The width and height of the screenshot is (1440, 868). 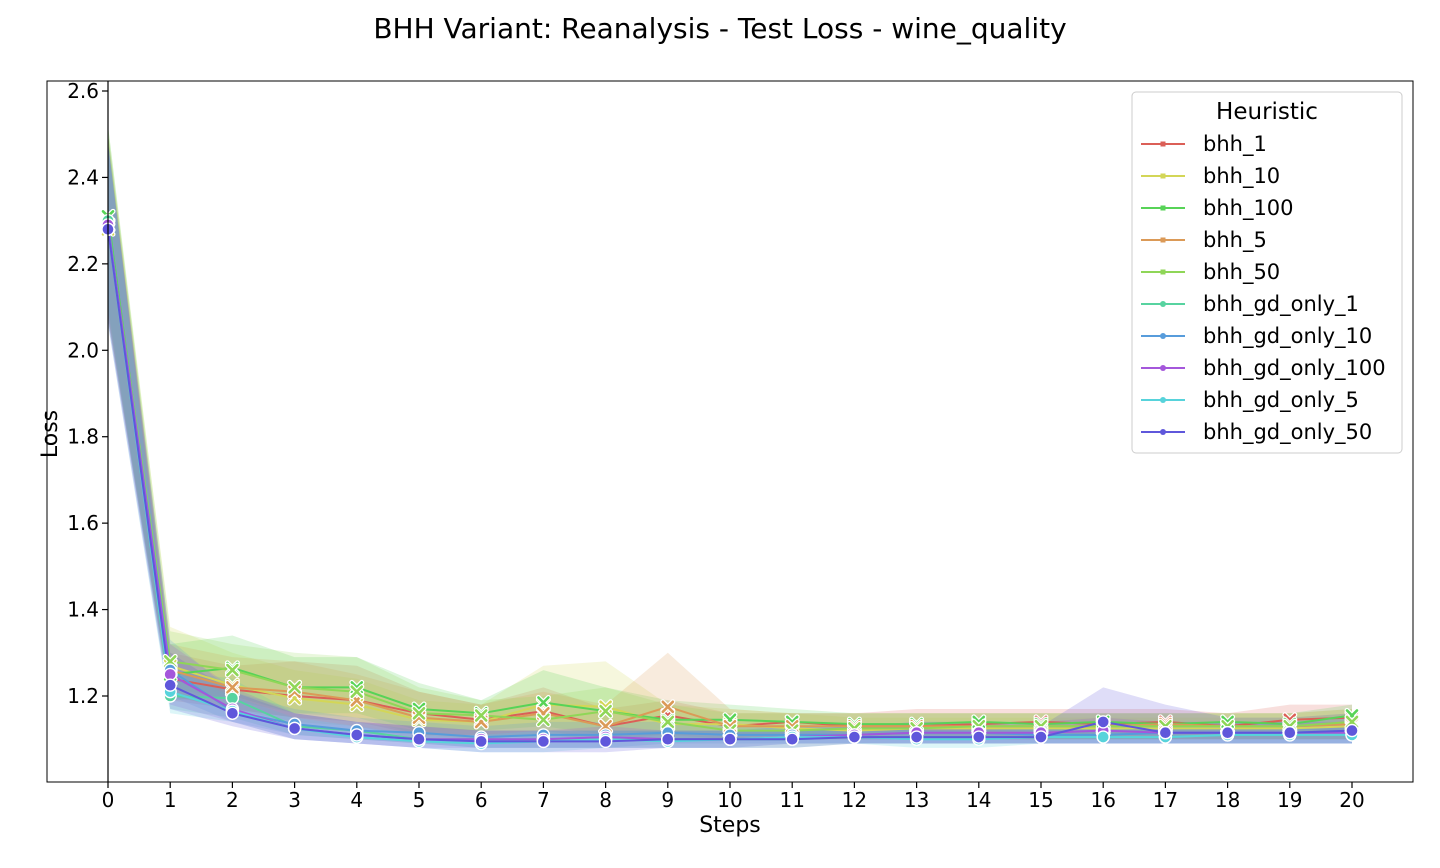 What do you see at coordinates (1248, 208) in the screenshot?
I see `legend-label: bhh_100` at bounding box center [1248, 208].